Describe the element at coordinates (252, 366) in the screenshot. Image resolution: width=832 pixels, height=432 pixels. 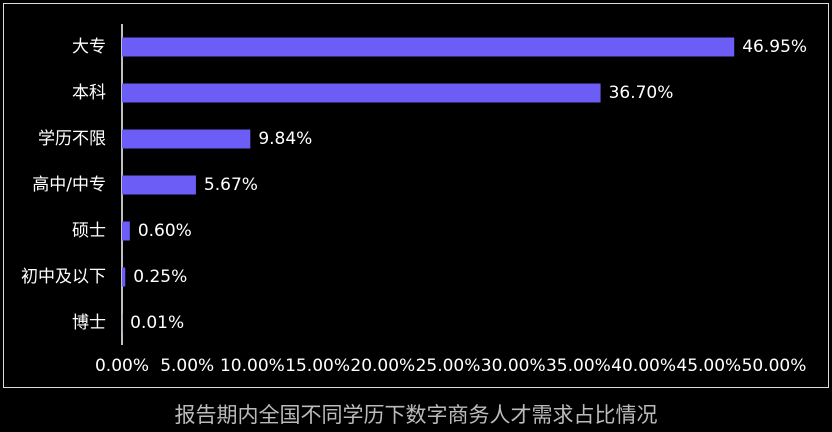
I see `x-tick-label: 10.00%` at that location.